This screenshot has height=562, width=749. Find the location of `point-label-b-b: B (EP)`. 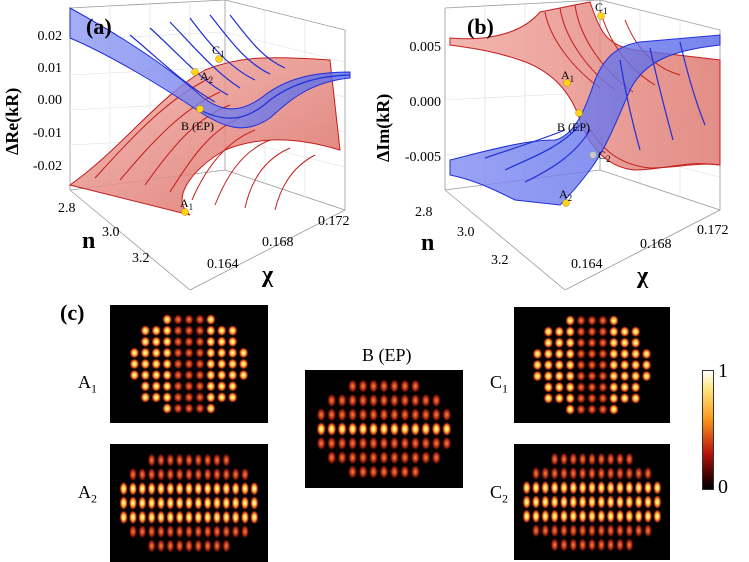

point-label-b-b: B (EP) is located at coordinates (573, 127).